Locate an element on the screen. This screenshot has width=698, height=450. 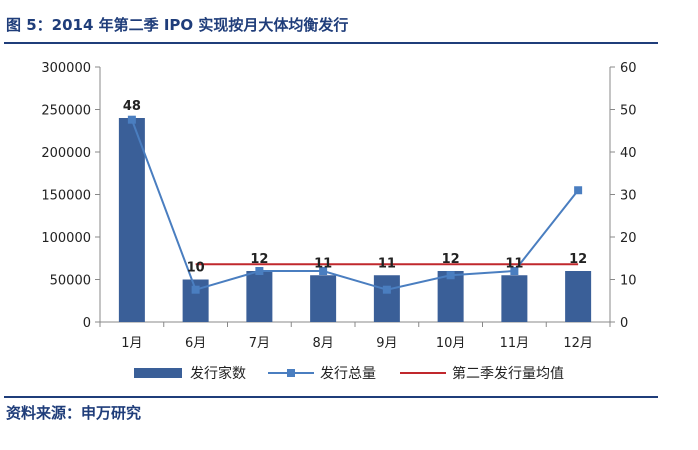
legend-label: 第二季发行量均值 is located at coordinates (508, 373).